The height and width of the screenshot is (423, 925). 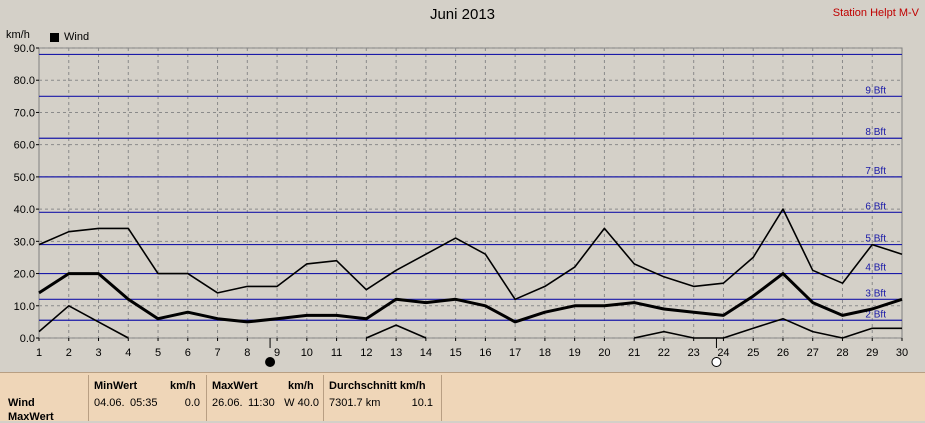 I want to click on beaufort-label: 2 Bft, so click(x=875, y=314).